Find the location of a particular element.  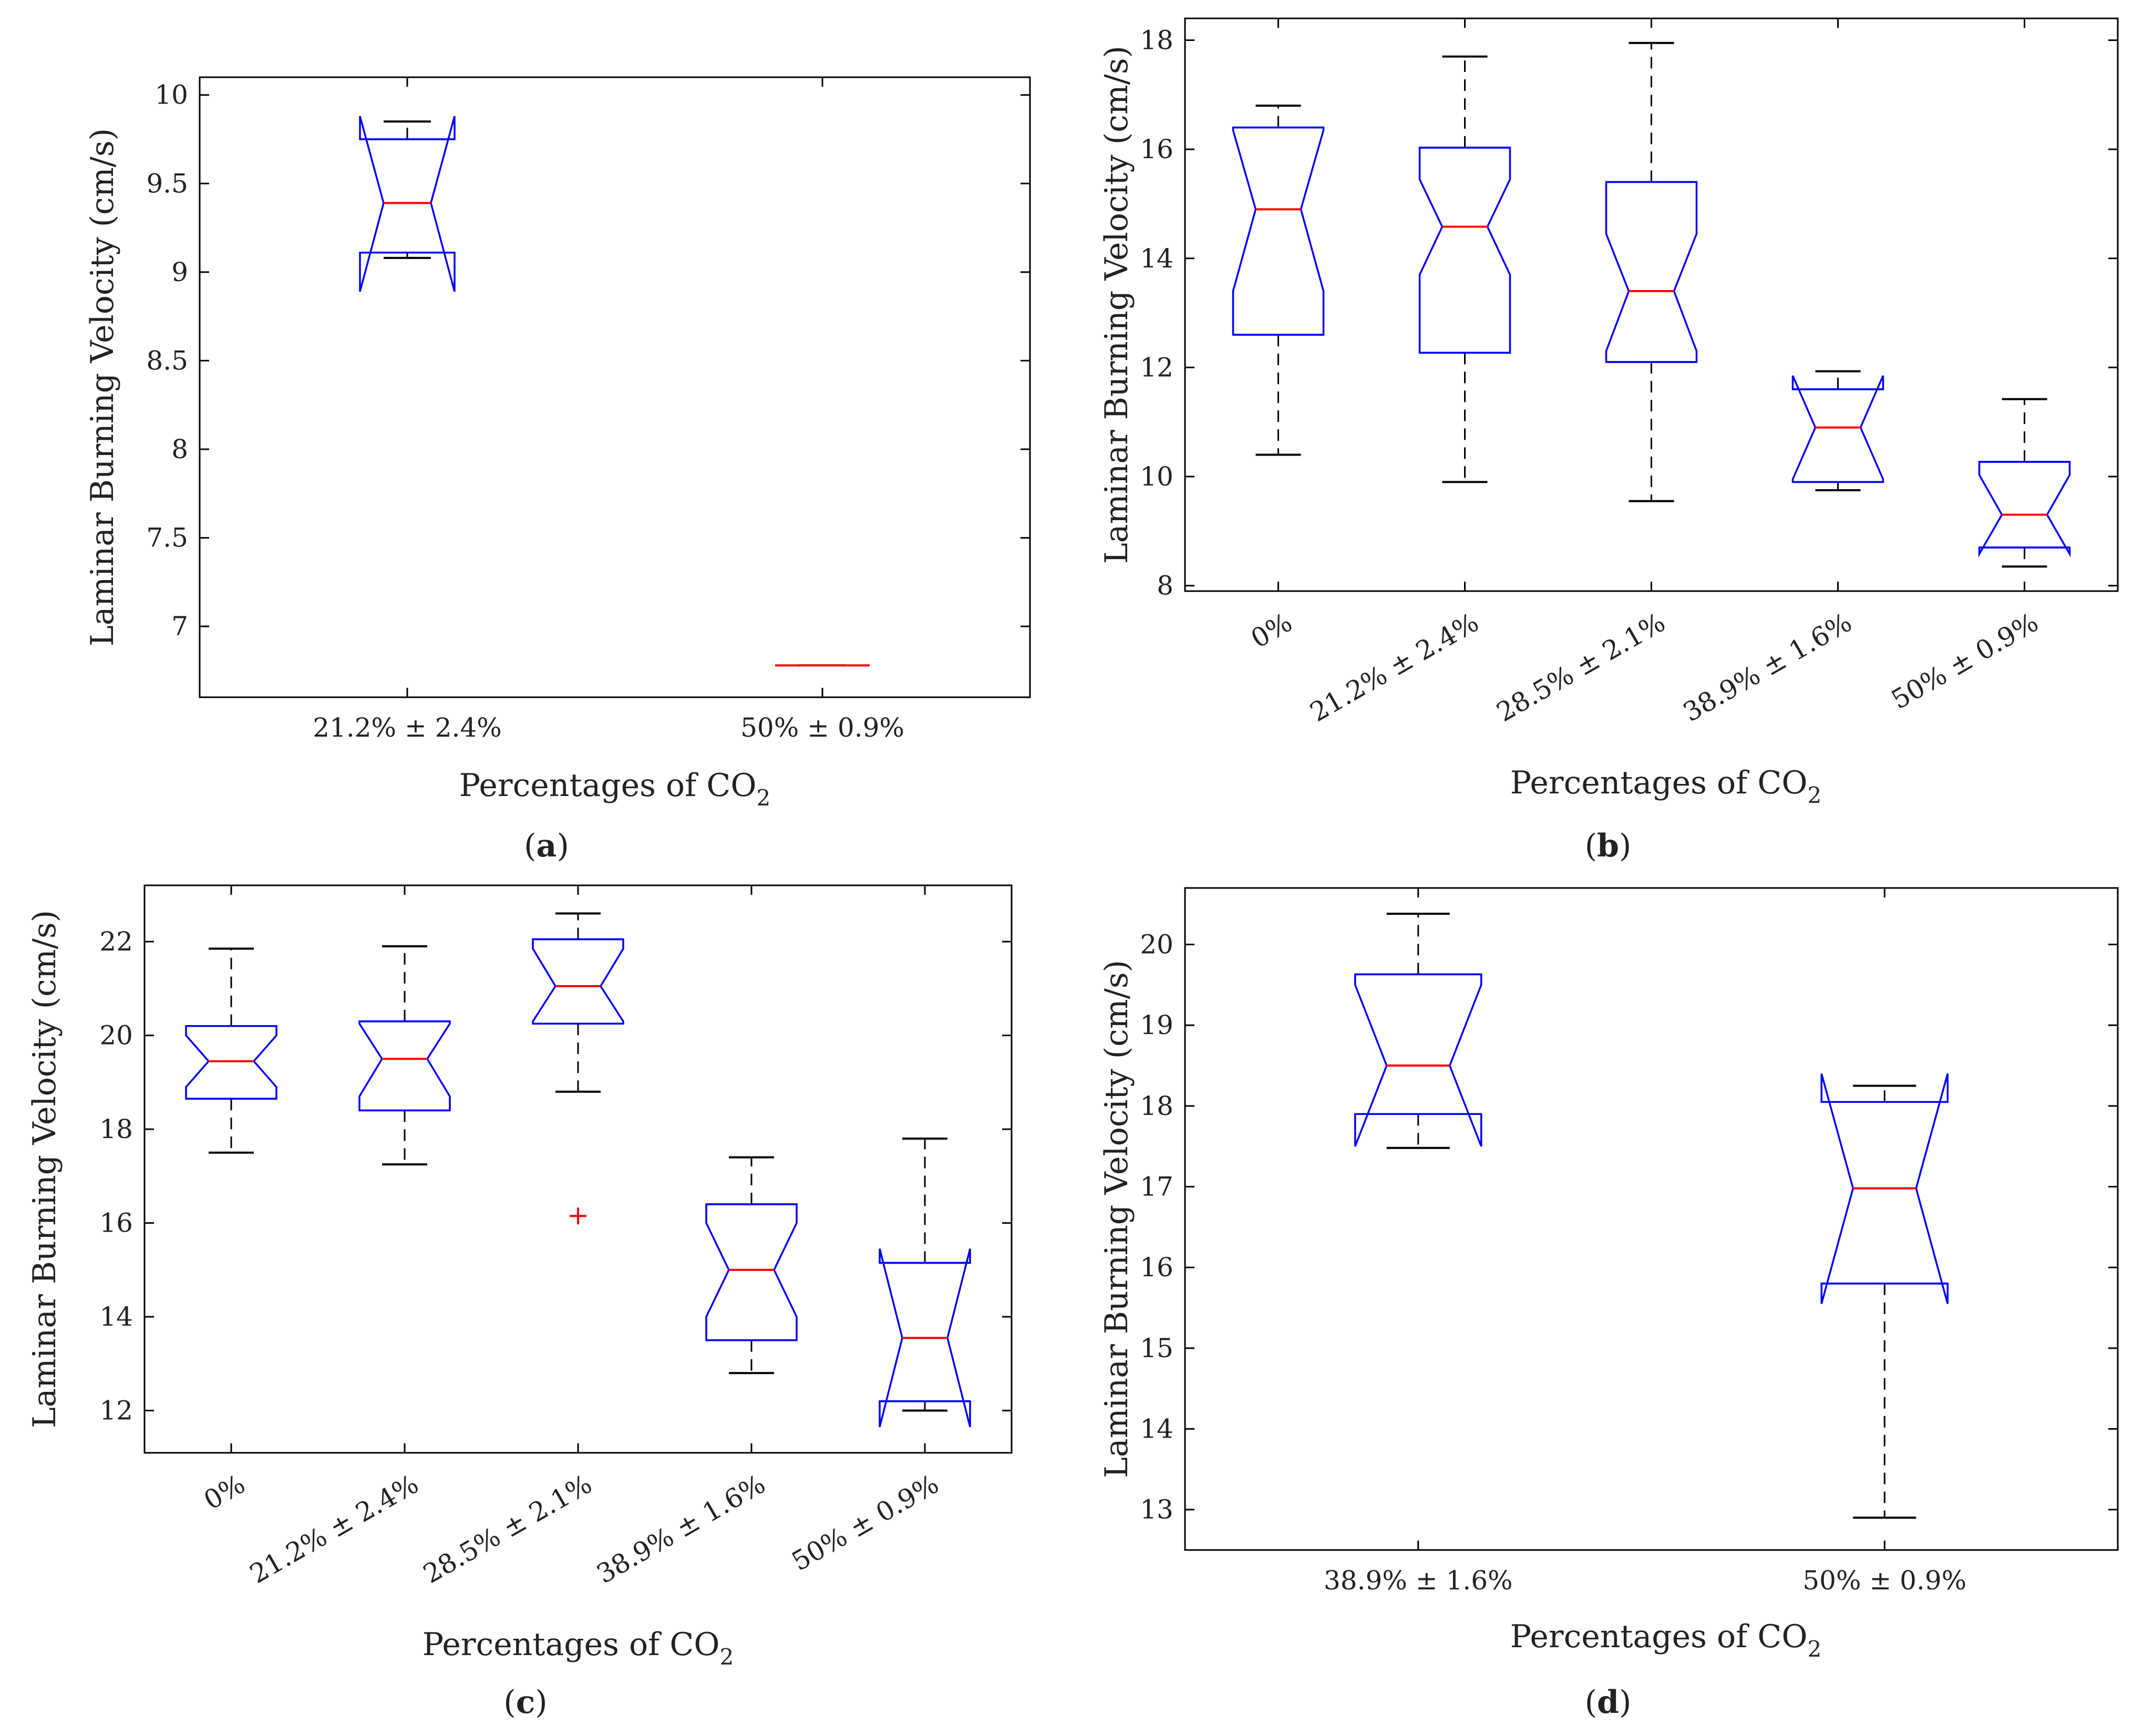

y-tick-label: 15 is located at coordinates (1156, 1348).